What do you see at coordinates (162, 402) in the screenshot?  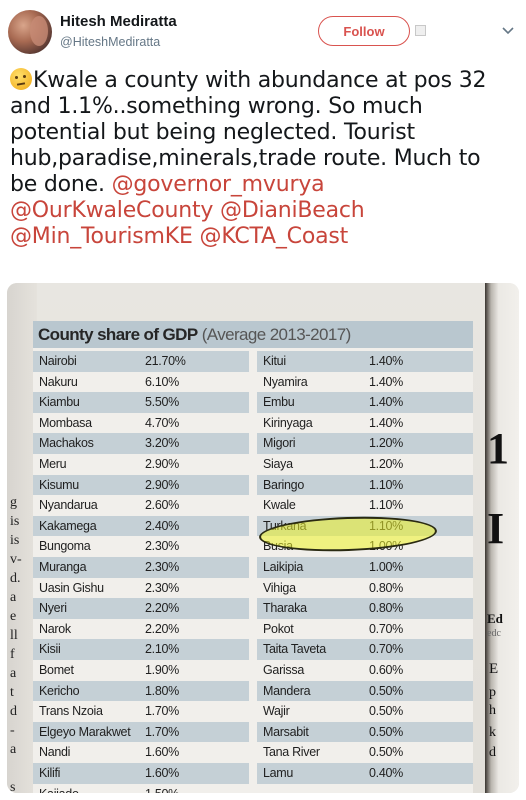 I see `county-share: 5.50%` at bounding box center [162, 402].